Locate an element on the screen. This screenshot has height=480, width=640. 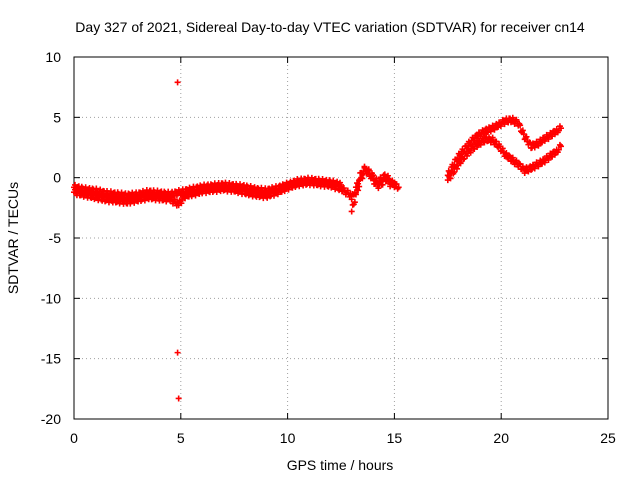
x-tick-label: 15 is located at coordinates (395, 438).